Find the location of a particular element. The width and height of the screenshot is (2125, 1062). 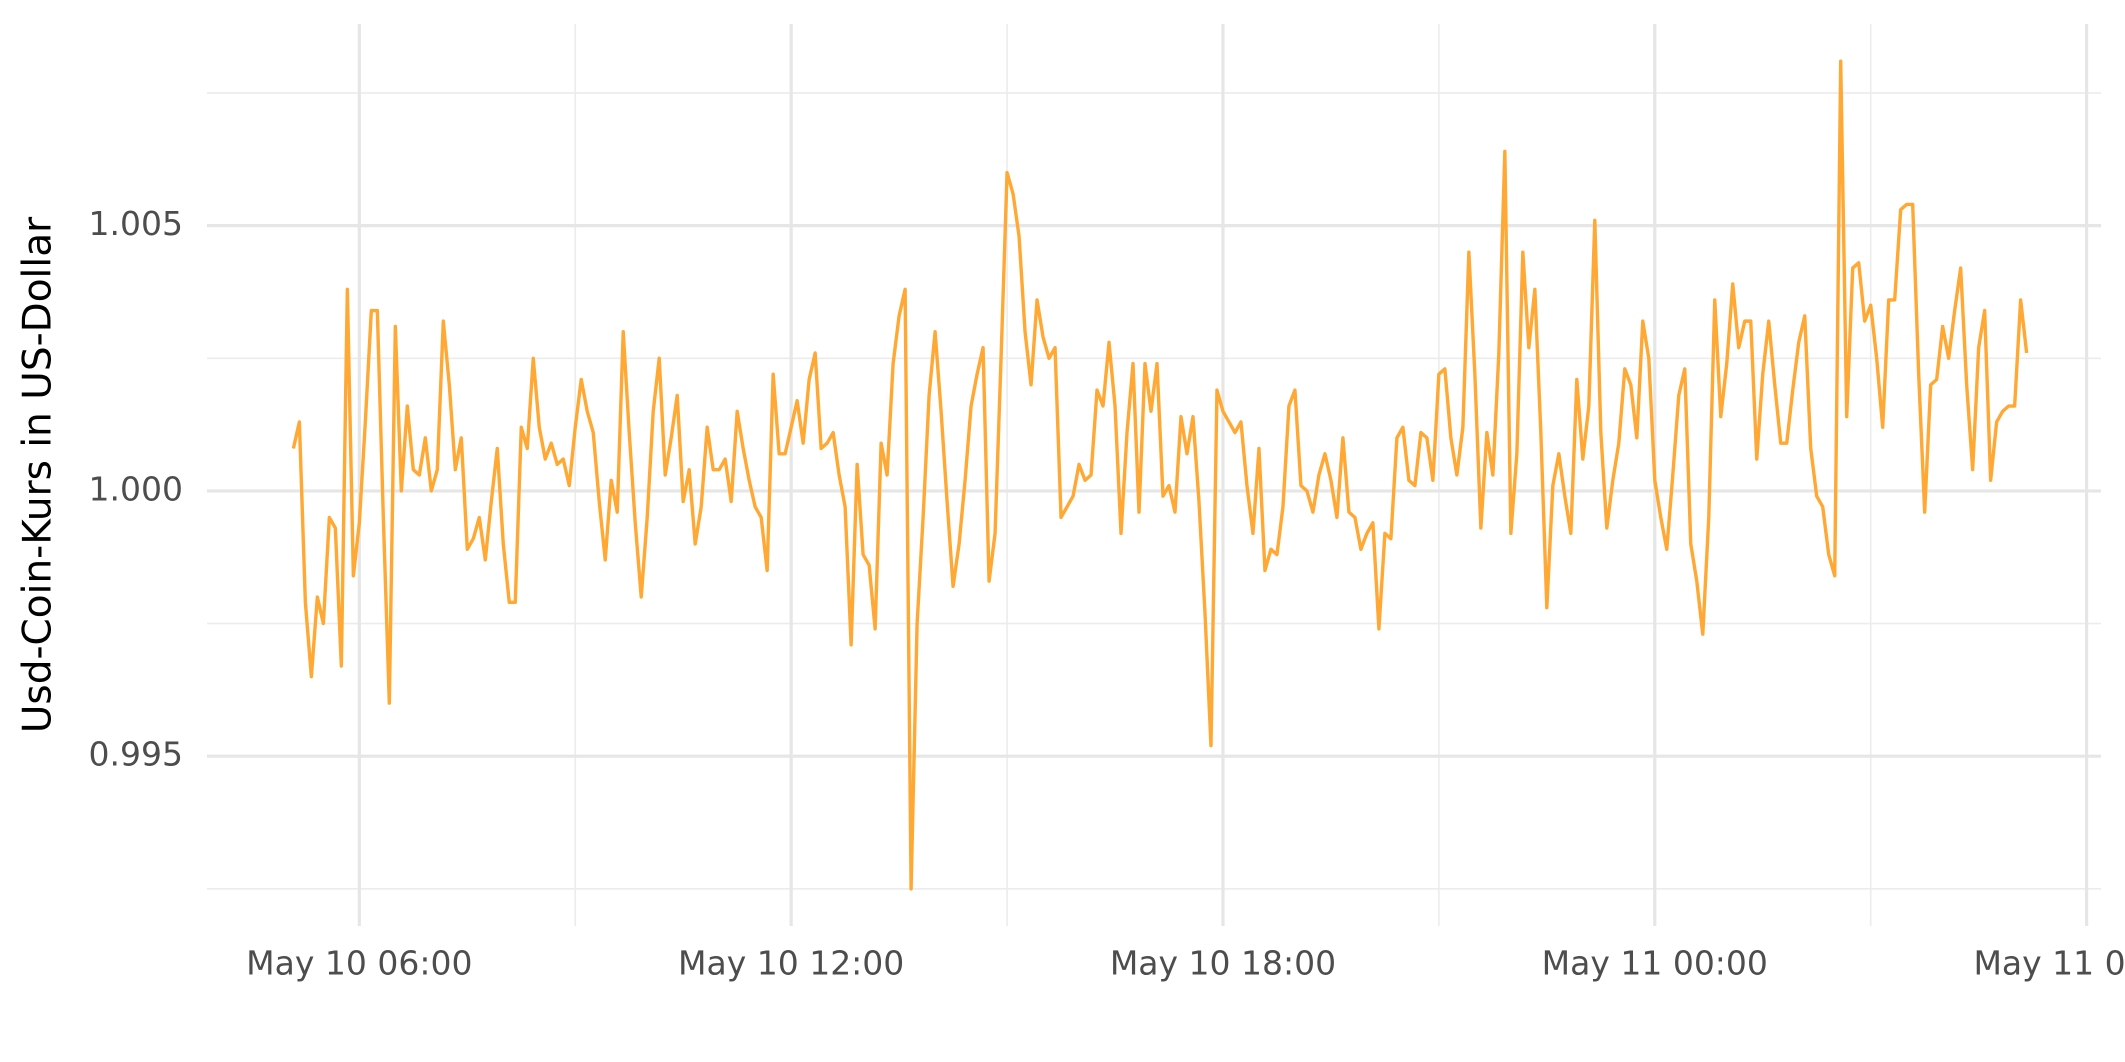

x-tick-label: May 10 12:00 is located at coordinates (791, 963).